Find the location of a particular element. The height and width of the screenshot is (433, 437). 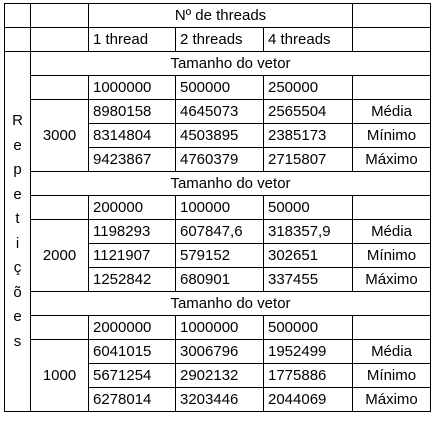

repetitions-count: 2000 is located at coordinates (59, 255).